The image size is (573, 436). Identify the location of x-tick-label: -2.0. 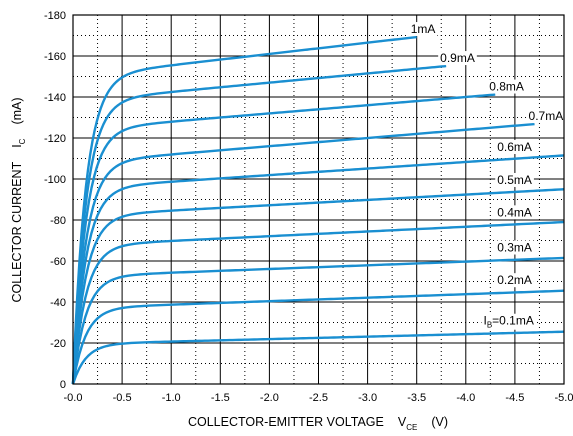
(269, 398).